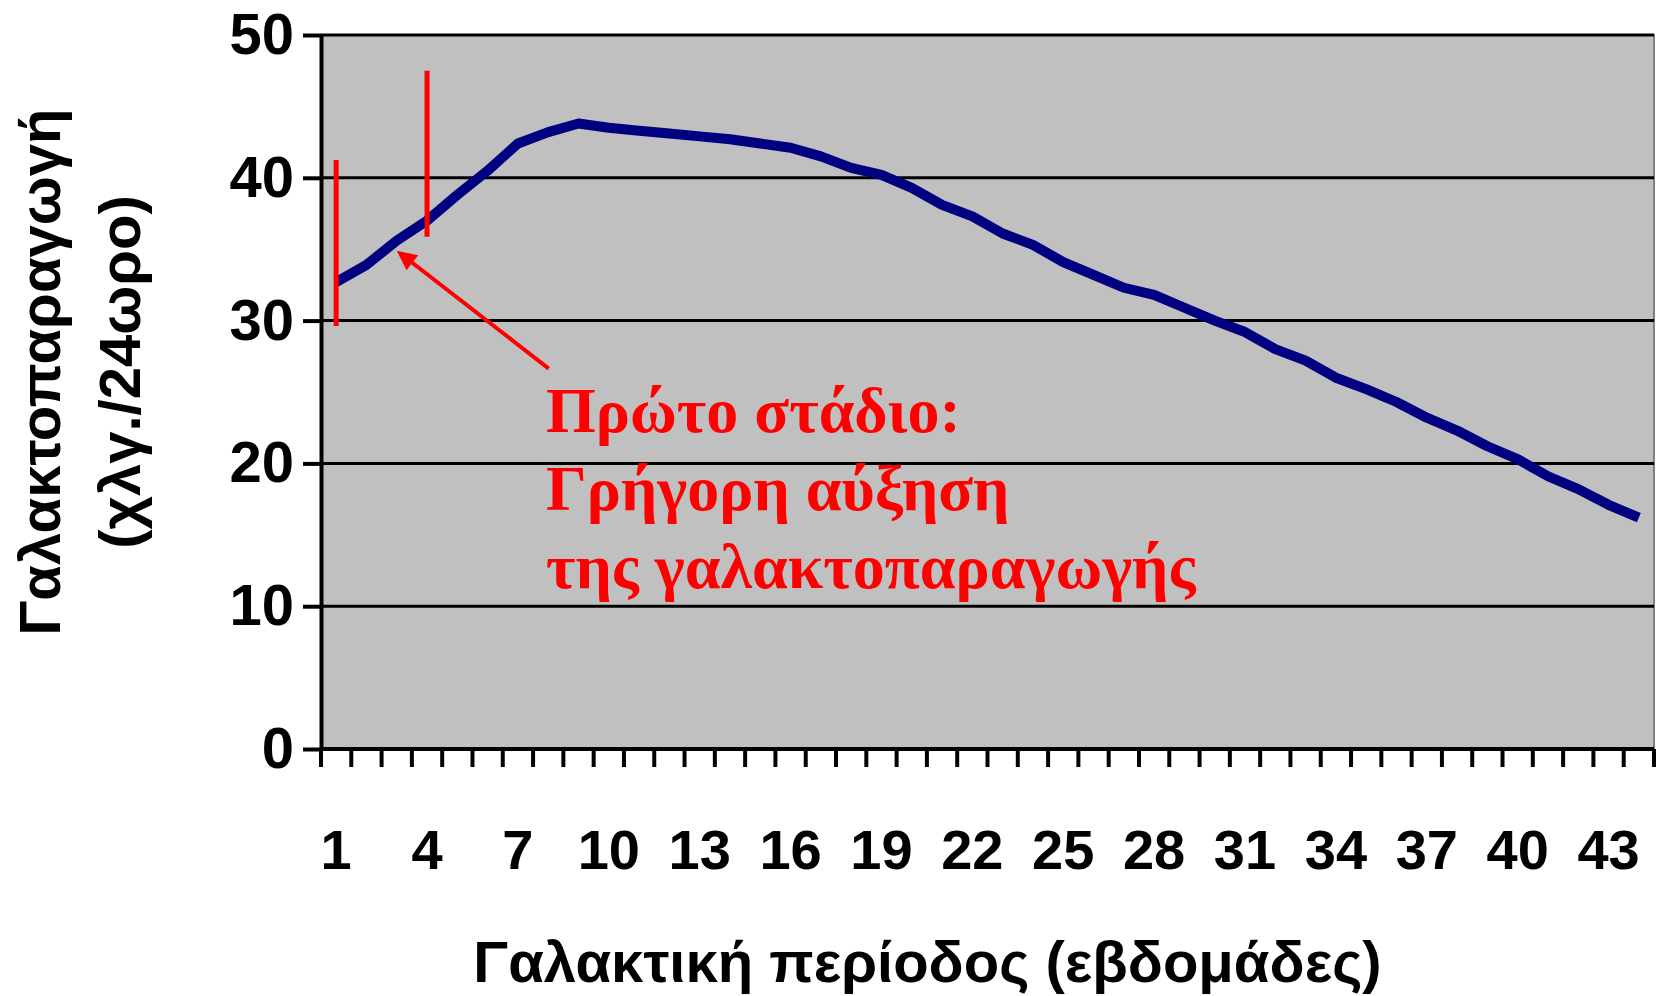 The image size is (1662, 996). What do you see at coordinates (1063, 849) in the screenshot?
I see `x-tick-label: 25` at bounding box center [1063, 849].